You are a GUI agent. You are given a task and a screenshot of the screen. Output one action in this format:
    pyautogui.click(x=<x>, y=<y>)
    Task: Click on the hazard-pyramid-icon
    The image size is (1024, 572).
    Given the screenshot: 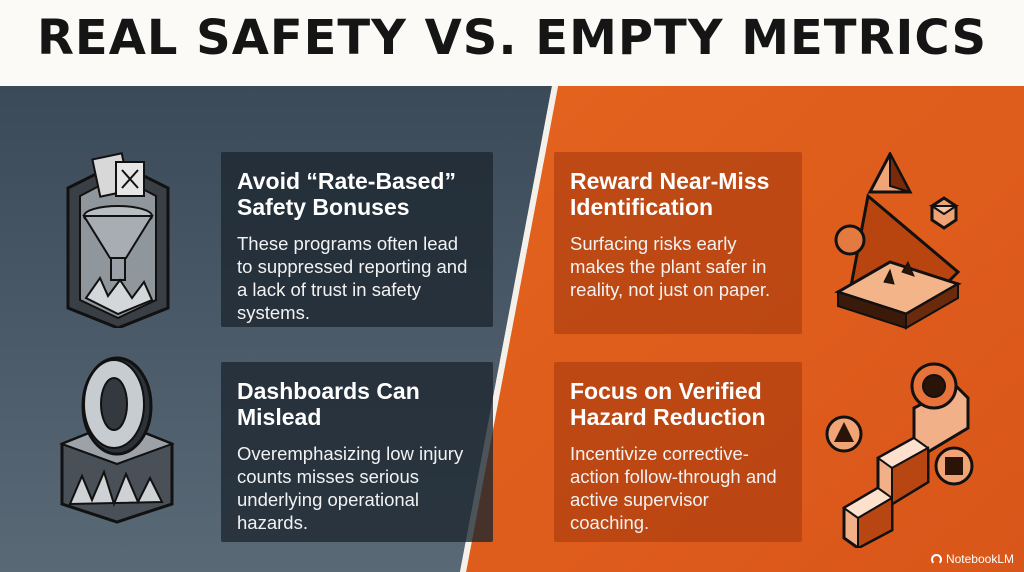 What is the action you would take?
    pyautogui.click(x=898, y=241)
    